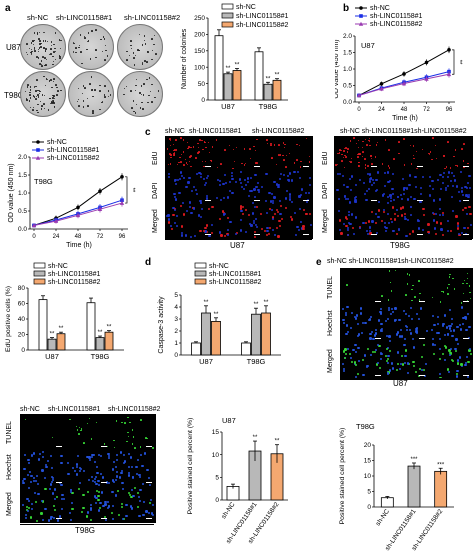 The height and width of the screenshot is (554, 474). Describe the element at coordinates (8, 8) in the screenshot. I see `panel-label-a: a` at that location.